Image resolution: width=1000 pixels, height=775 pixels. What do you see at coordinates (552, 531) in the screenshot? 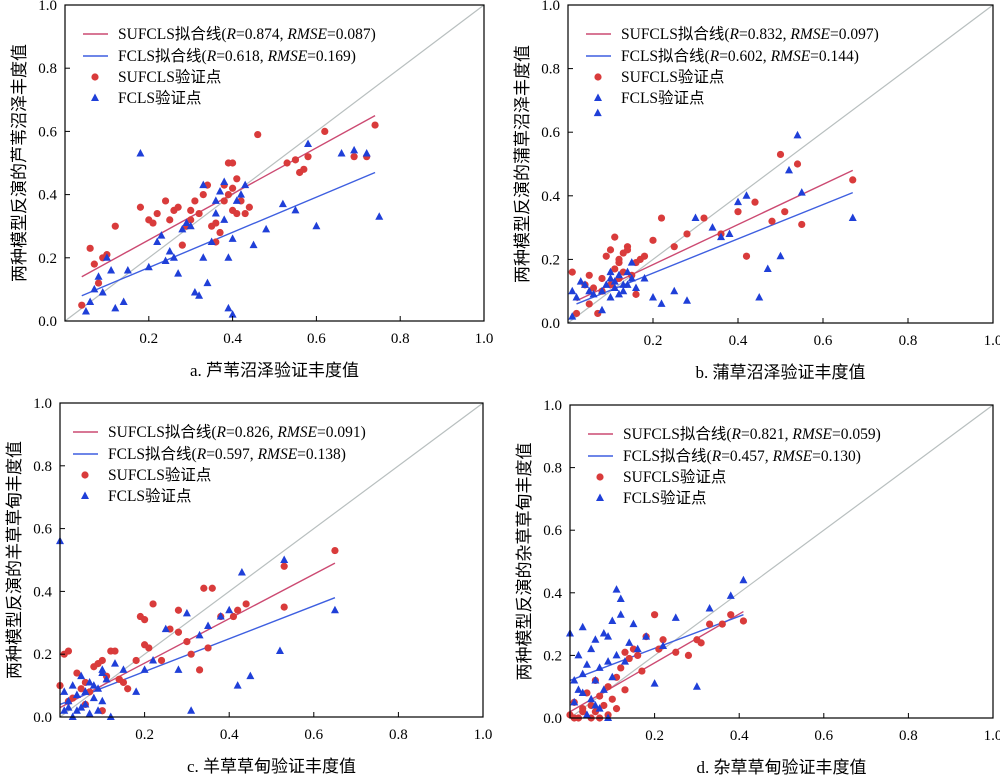
I see `y-tick-label: 0.6` at bounding box center [552, 531].